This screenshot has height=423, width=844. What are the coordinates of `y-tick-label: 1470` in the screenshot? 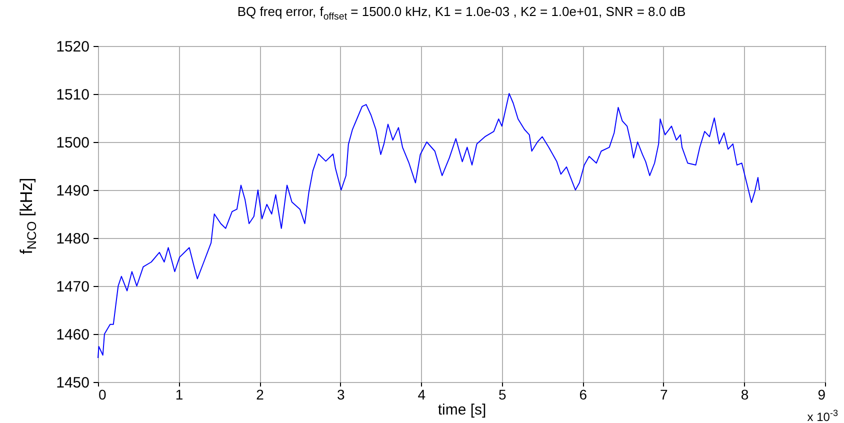 It's located at (73, 287).